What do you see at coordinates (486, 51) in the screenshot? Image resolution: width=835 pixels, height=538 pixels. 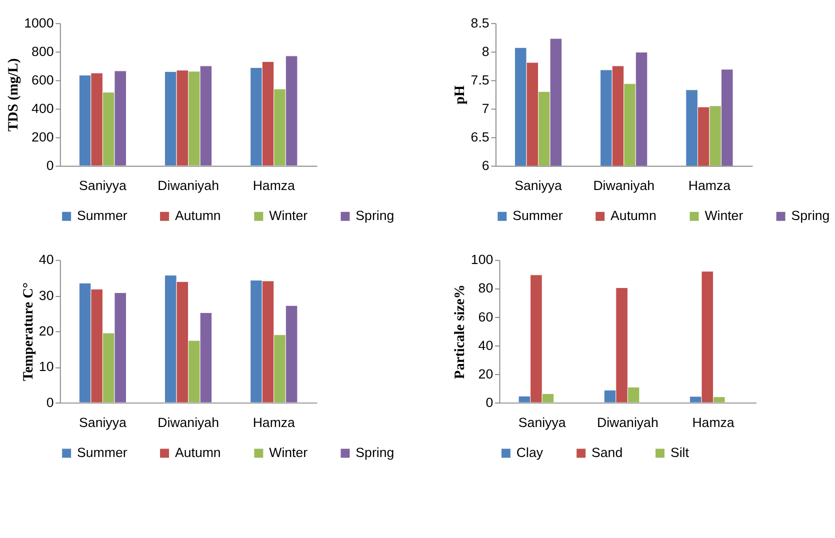 I see `y-tick-label: 8` at bounding box center [486, 51].